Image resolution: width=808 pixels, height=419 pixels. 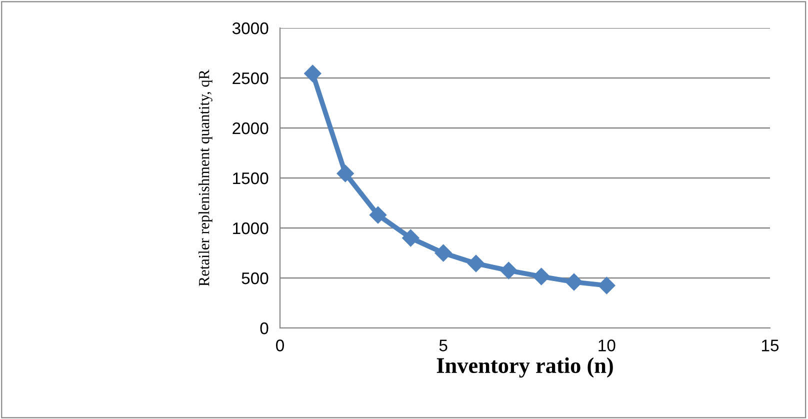 What do you see at coordinates (255, 278) in the screenshot?
I see `y-tick-label: 500` at bounding box center [255, 278].